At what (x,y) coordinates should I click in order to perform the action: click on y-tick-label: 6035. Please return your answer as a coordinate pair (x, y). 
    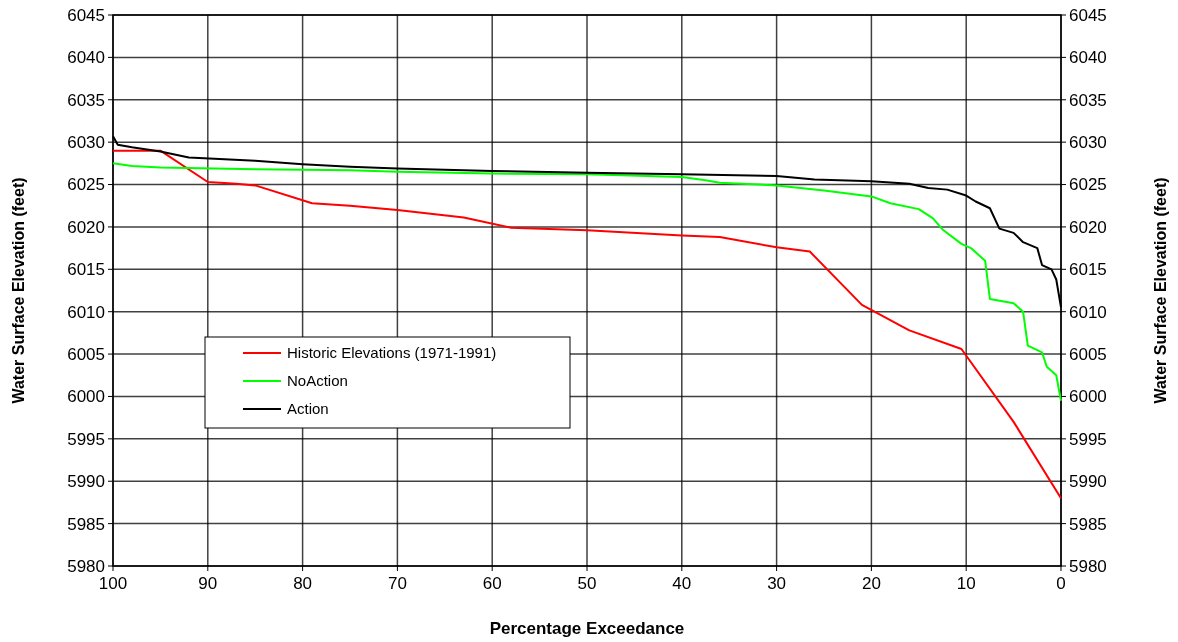
    Looking at the image, I should click on (86, 100).